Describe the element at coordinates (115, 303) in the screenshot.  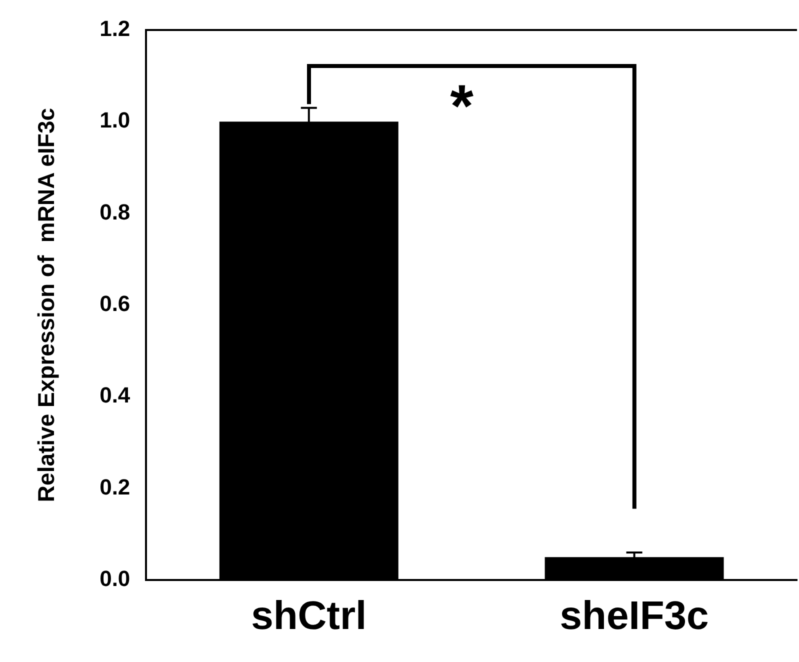
I see `y-tick-label: 0.6` at that location.